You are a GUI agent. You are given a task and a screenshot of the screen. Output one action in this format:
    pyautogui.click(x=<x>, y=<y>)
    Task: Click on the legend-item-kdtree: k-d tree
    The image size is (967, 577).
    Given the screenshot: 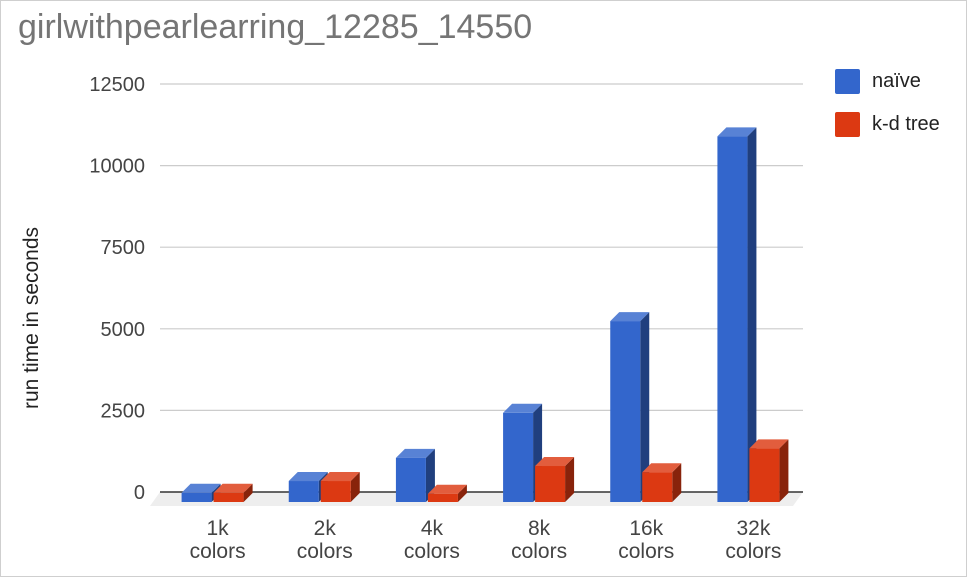 What is the action you would take?
    pyautogui.click(x=887, y=124)
    